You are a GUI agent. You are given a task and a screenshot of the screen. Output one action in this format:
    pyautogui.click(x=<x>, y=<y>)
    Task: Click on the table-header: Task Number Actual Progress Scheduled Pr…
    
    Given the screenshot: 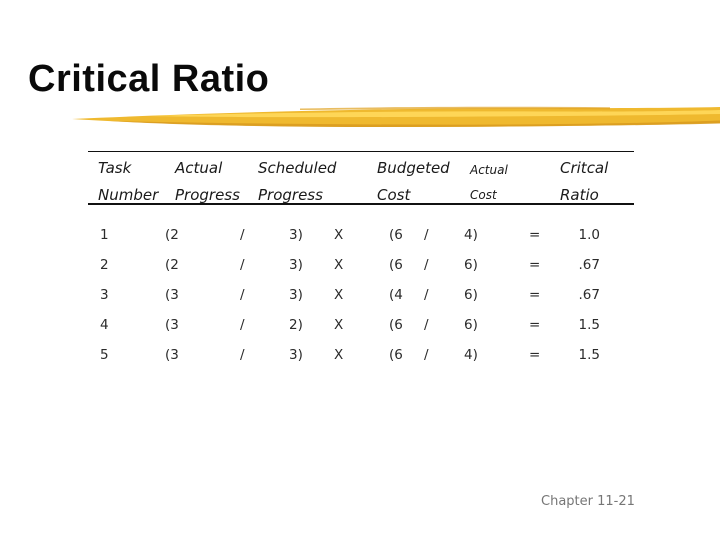 What is the action you would take?
    pyautogui.click(x=361, y=178)
    